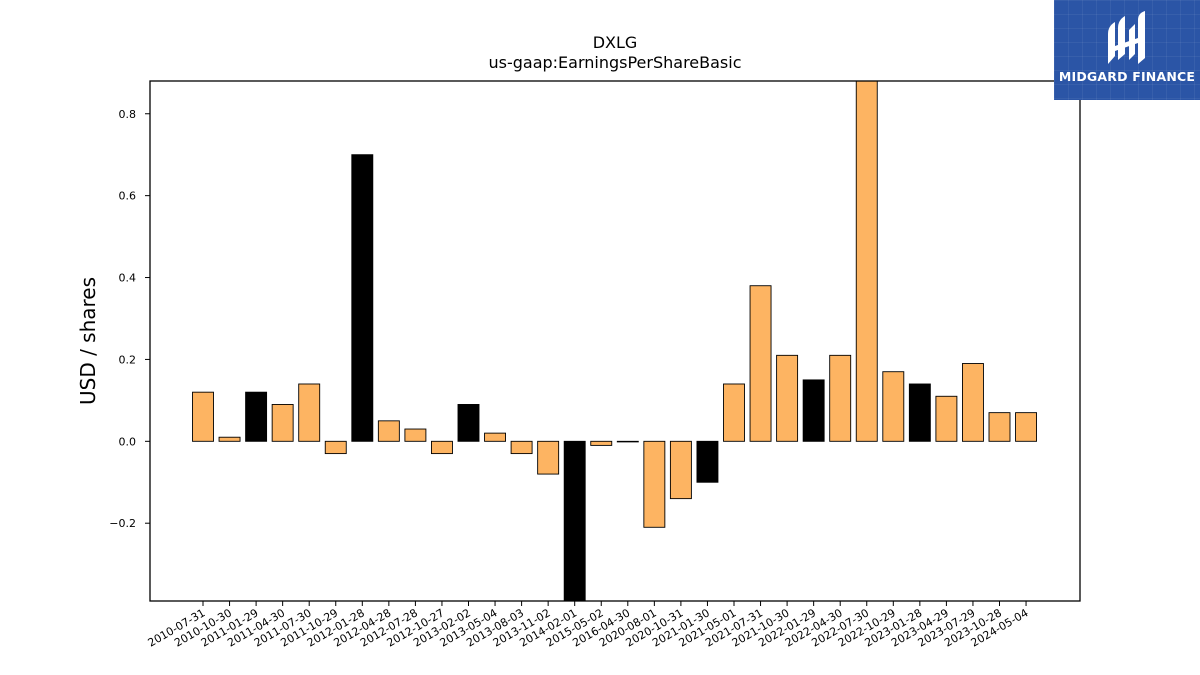  I want to click on y-ticks-group: −0.2 0.0 0.2 0.4 0.6 0.8, so click(129, 319).